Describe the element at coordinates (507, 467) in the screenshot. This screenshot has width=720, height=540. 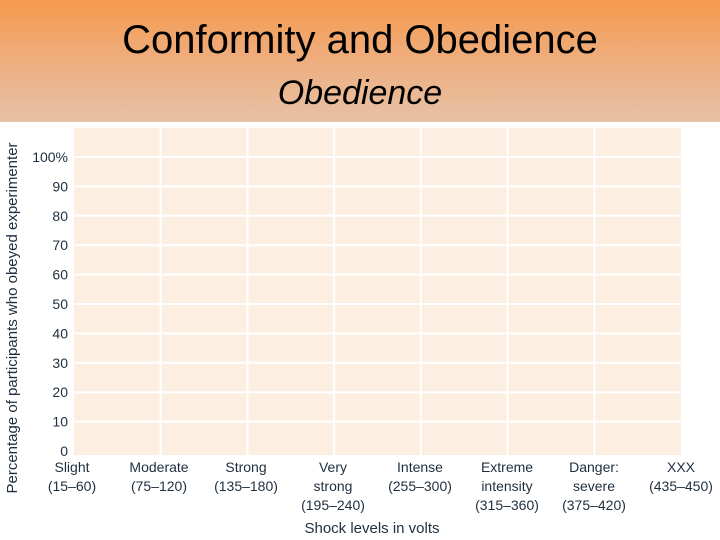
I see `x-category-label: Extreme` at that location.